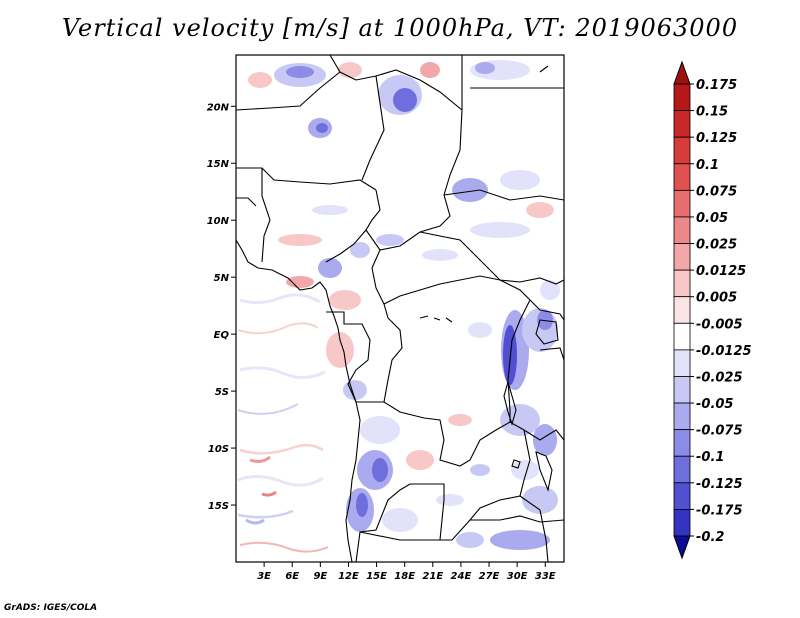 The image size is (800, 618). I want to click on coastline-west, so click(298, 400).